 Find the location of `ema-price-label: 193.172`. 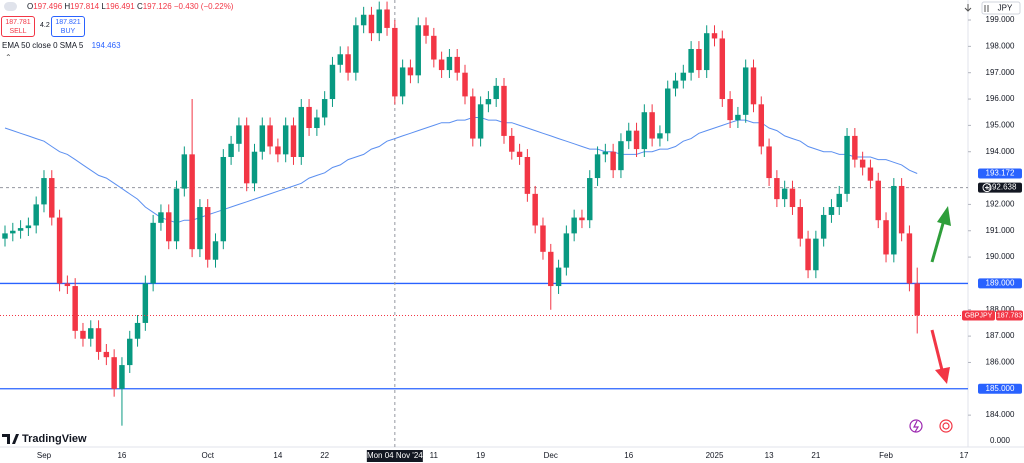

ema-price-label: 193.172 is located at coordinates (1000, 173).